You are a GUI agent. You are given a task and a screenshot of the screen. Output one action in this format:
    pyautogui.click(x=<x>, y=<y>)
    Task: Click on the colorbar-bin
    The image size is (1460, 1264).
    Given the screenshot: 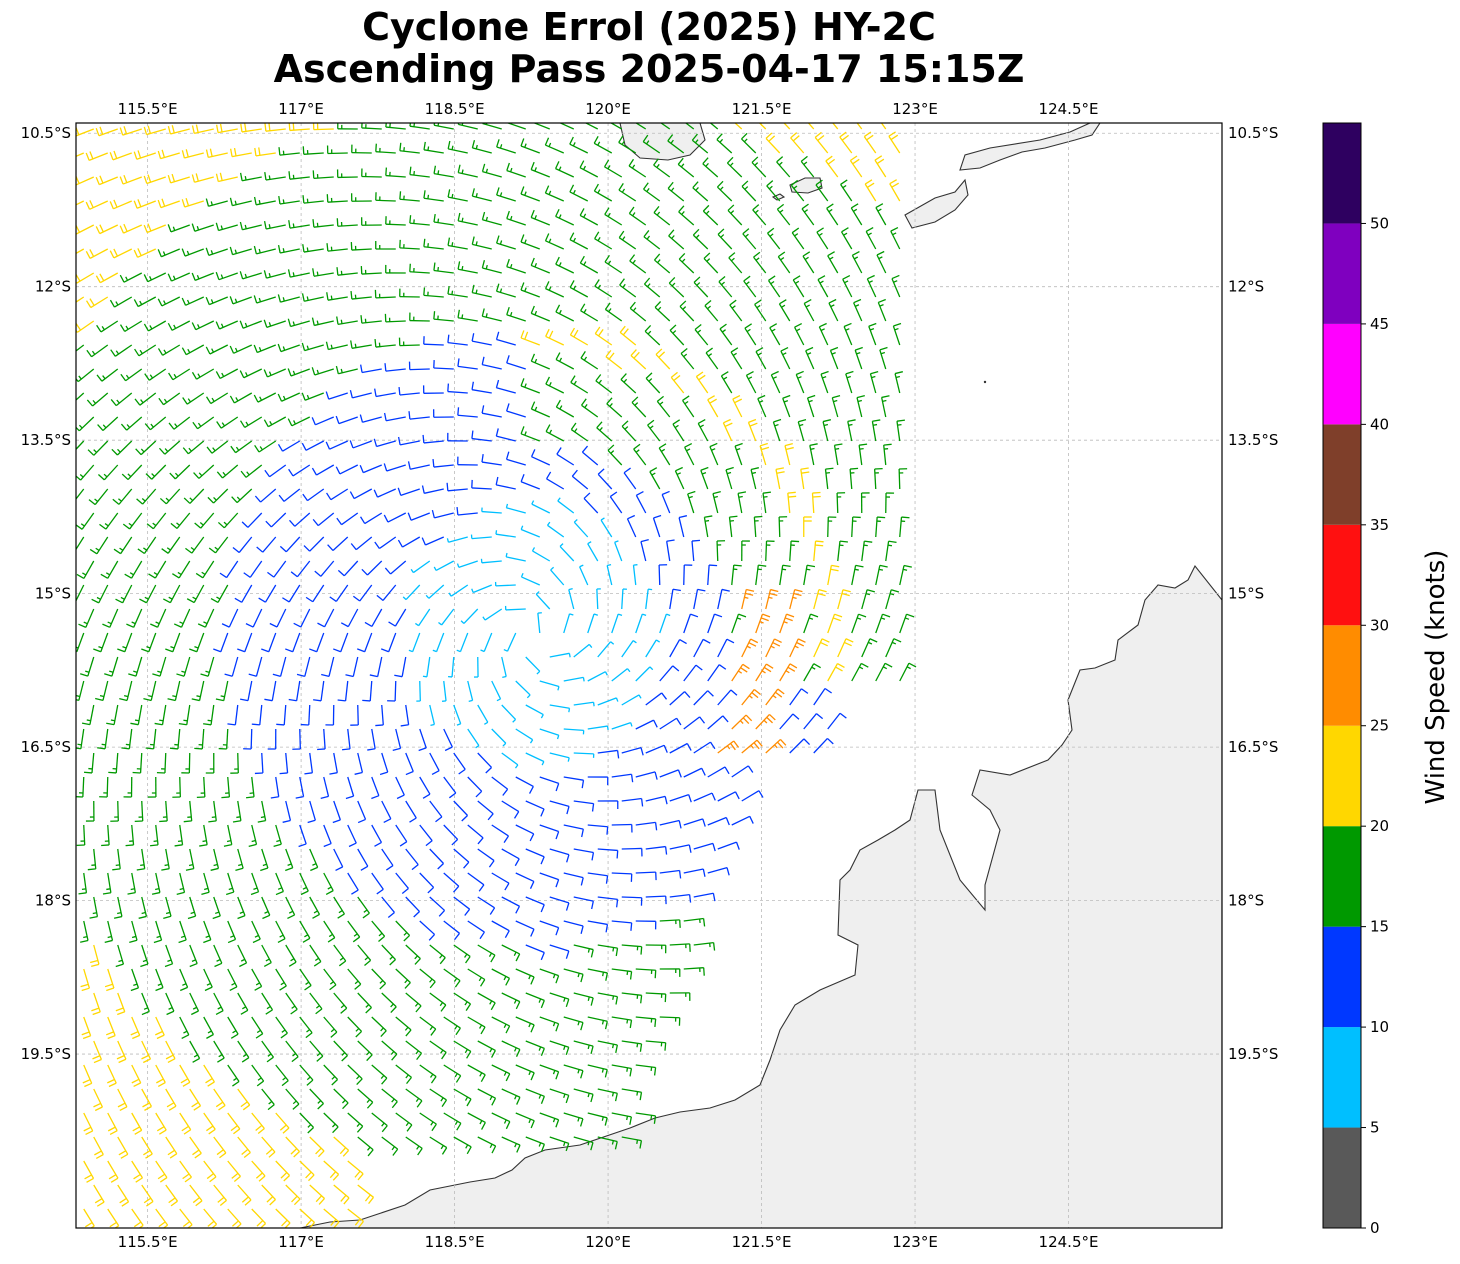 What is the action you would take?
    pyautogui.click(x=1342, y=675)
    